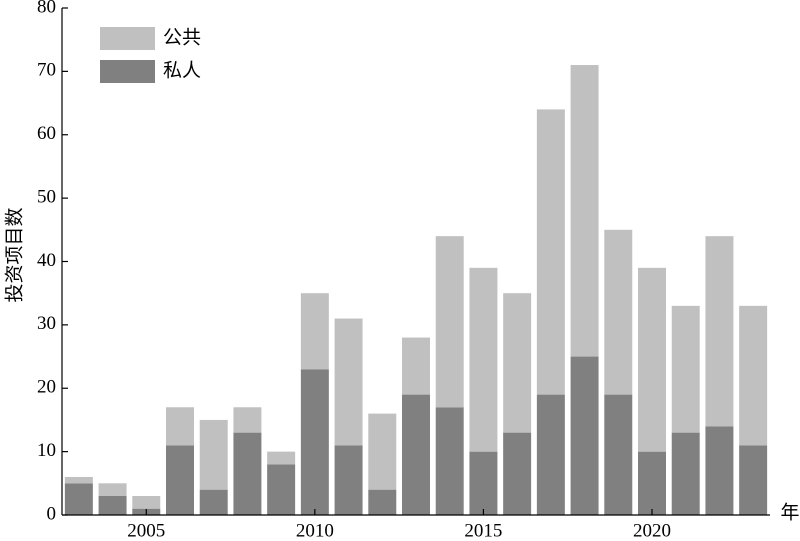 The image size is (800, 541). I want to click on x-tick-label: 2010, so click(315, 530).